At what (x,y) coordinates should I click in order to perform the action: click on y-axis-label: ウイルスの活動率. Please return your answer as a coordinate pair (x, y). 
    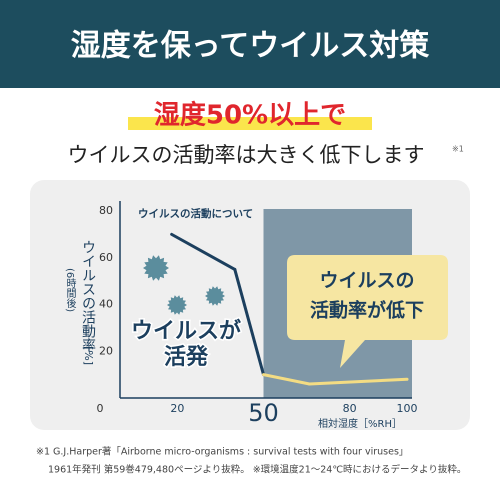
    Looking at the image, I should click on (88, 296).